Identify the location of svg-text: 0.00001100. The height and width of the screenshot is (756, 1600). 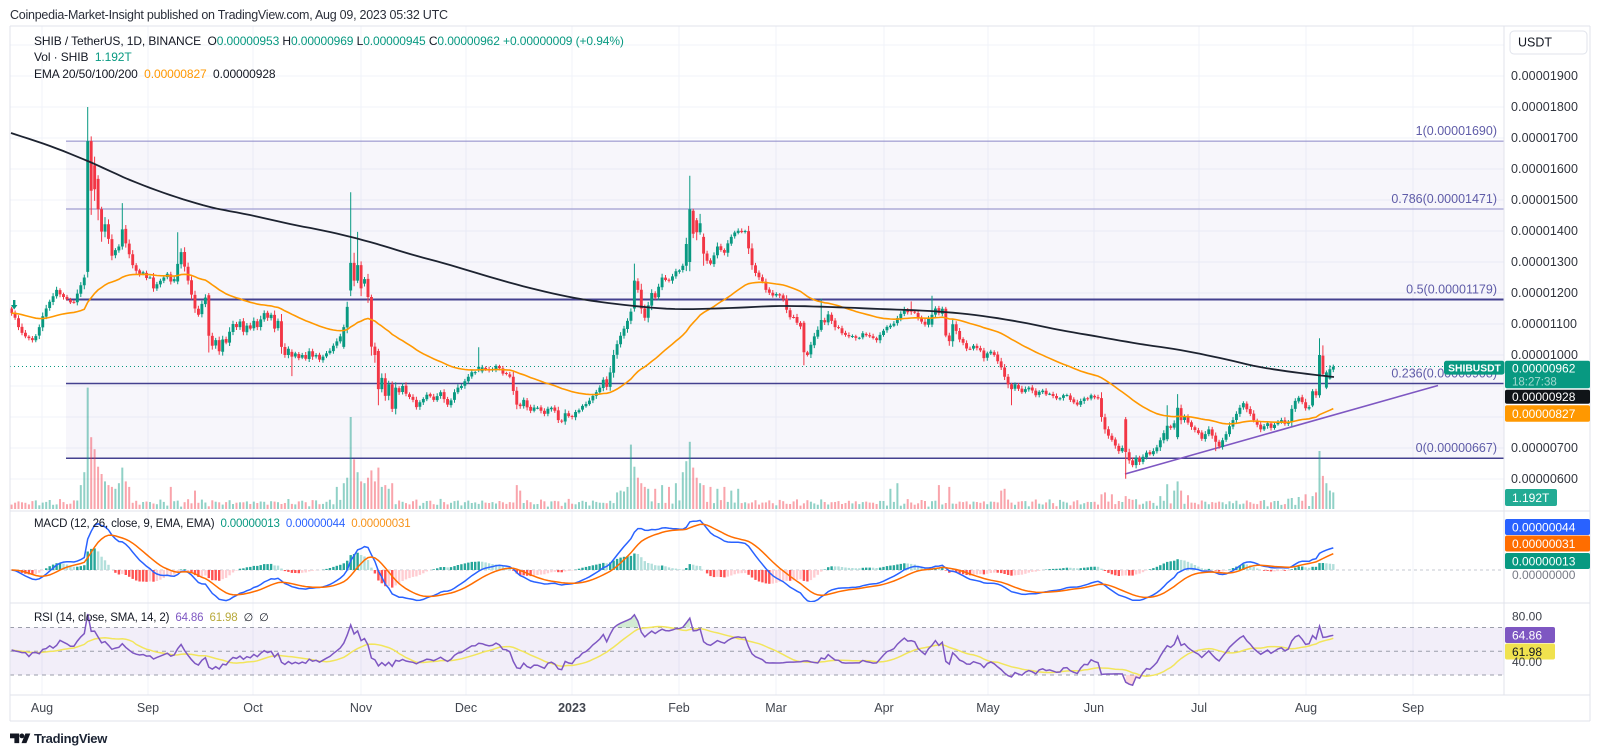
(1544, 324).